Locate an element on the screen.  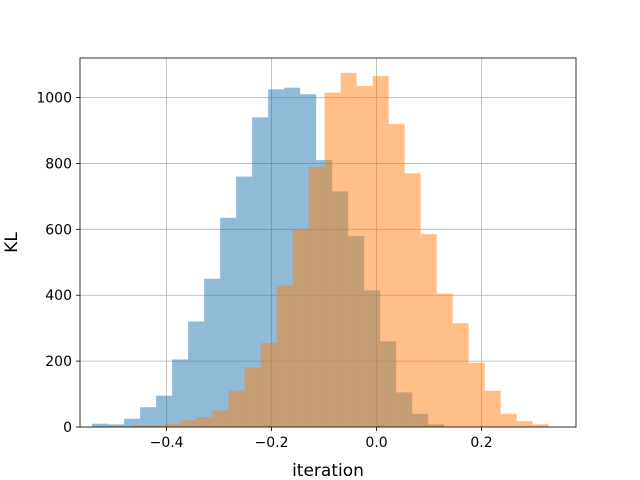
y-tick-label: 1000 is located at coordinates (54, 99).